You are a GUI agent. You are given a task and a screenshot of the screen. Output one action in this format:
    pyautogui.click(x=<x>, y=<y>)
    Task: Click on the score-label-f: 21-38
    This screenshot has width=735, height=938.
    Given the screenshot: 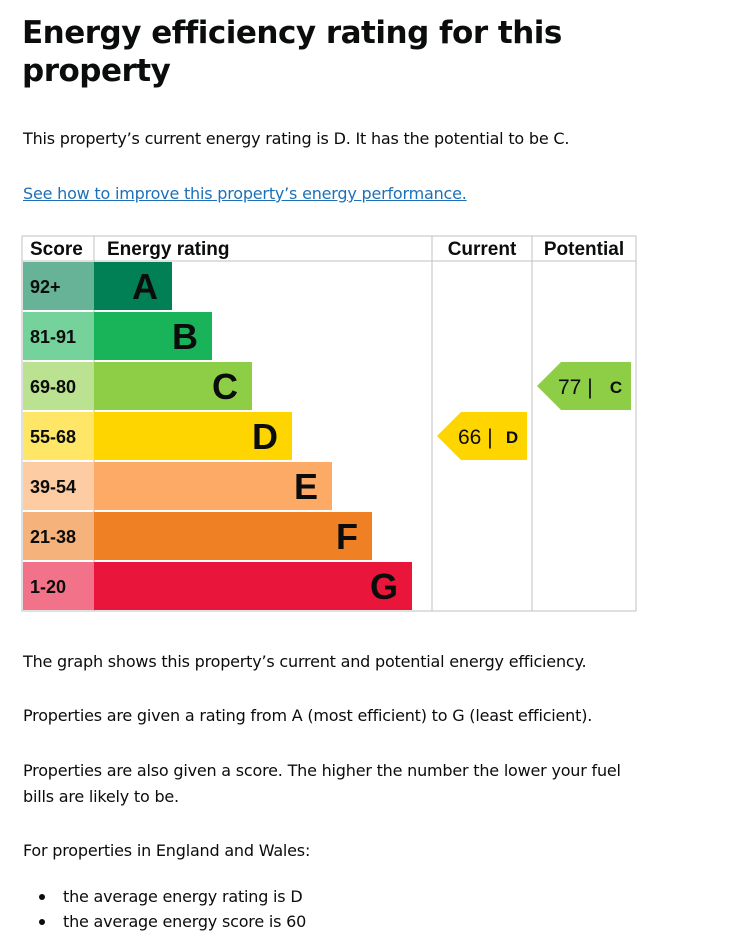 What is the action you would take?
    pyautogui.click(x=53, y=537)
    